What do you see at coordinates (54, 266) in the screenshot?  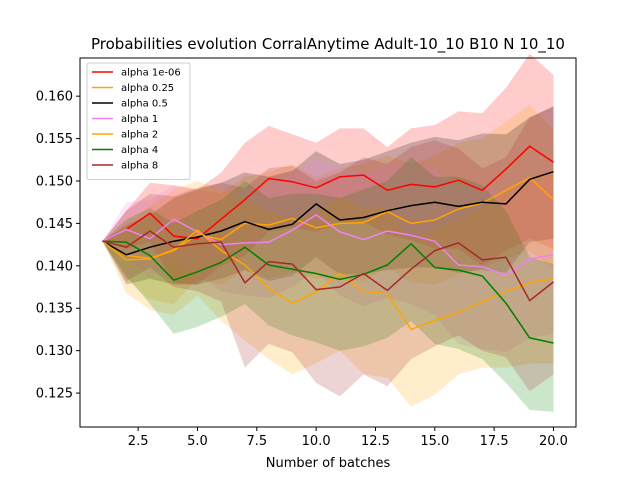 I see `y-tick-label: 0.140` at bounding box center [54, 266].